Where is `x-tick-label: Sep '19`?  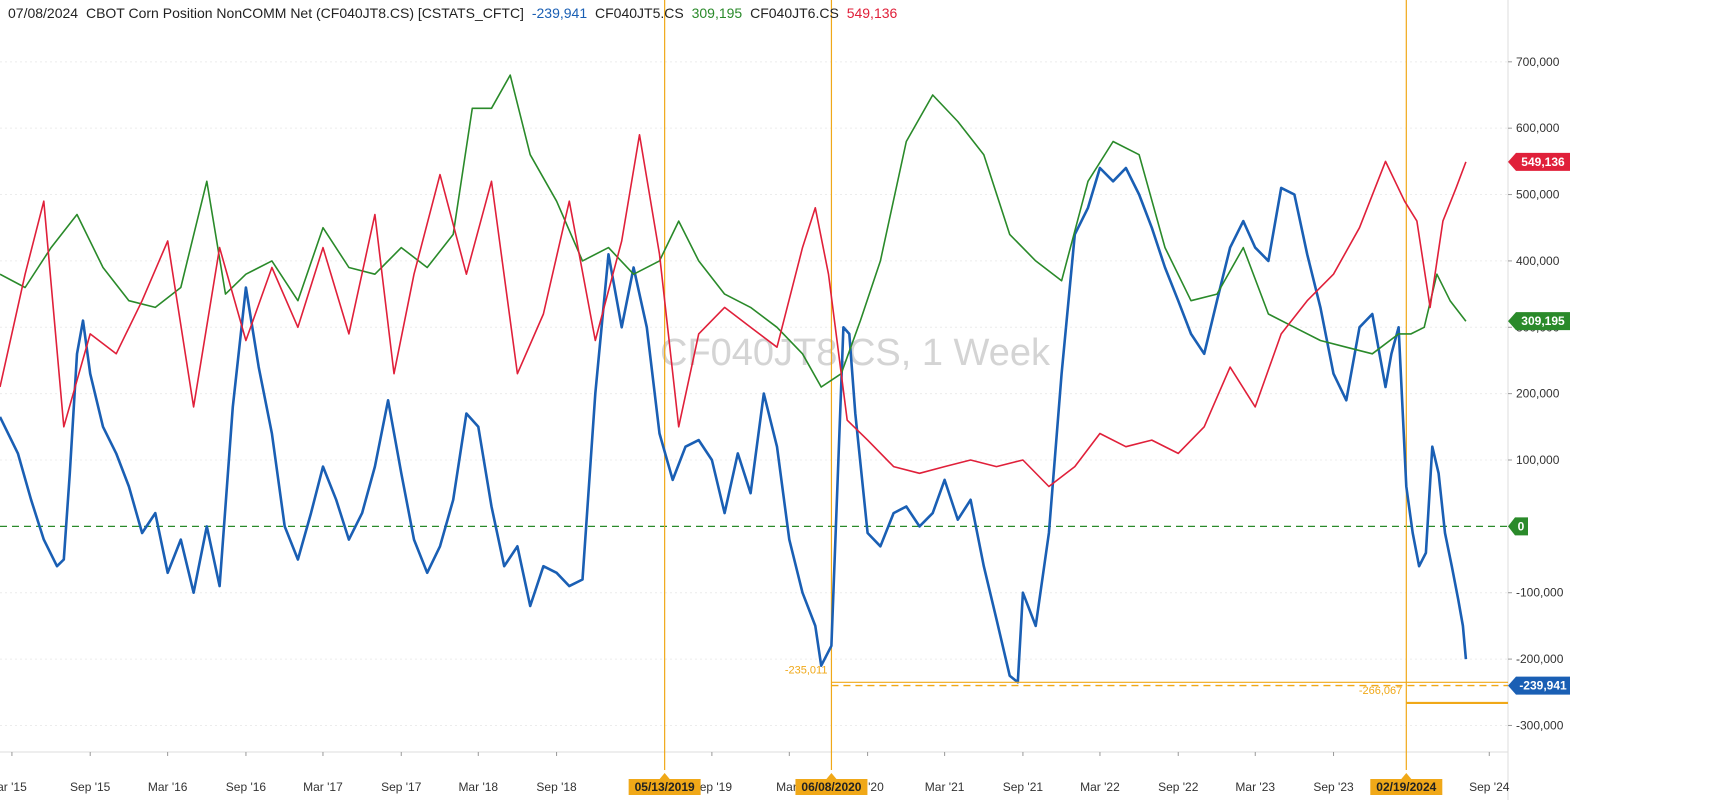 x-tick-label: Sep '19 is located at coordinates (712, 787).